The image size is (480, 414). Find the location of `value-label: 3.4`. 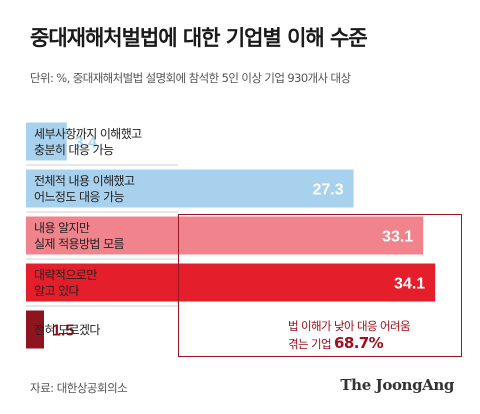

value-label: 3.4 is located at coordinates (86, 143).